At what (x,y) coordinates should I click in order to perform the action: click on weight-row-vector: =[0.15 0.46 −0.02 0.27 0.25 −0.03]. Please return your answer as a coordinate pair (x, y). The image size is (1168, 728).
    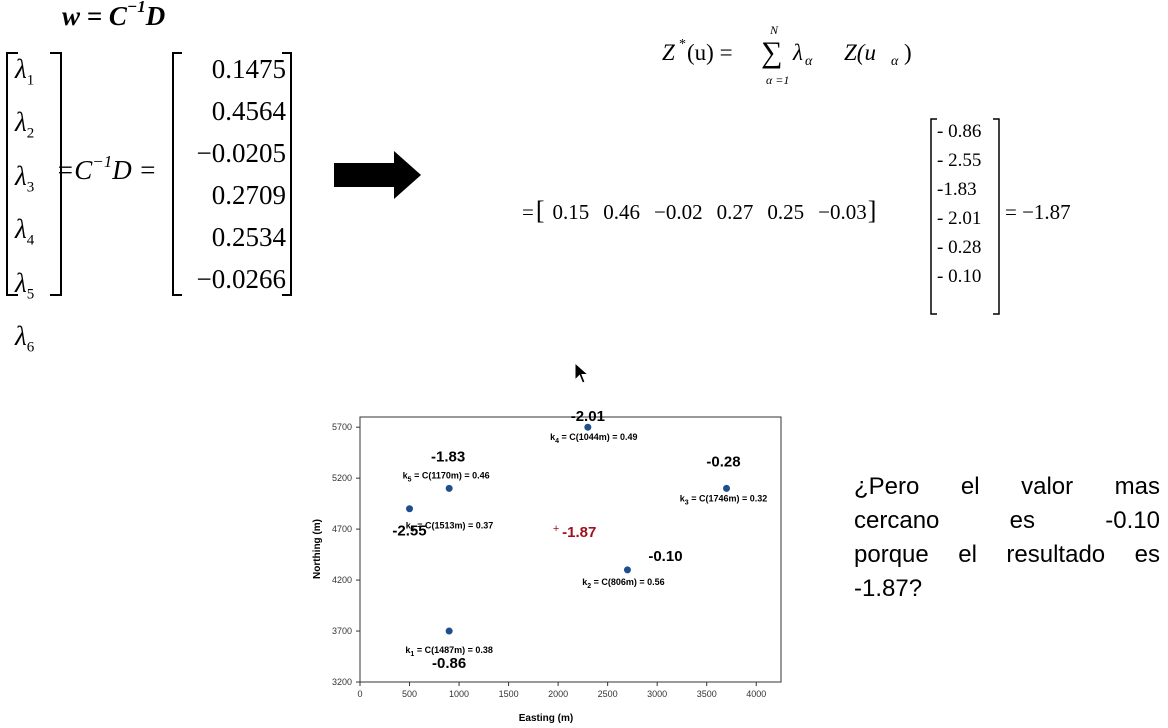
    Looking at the image, I should click on (699, 210).